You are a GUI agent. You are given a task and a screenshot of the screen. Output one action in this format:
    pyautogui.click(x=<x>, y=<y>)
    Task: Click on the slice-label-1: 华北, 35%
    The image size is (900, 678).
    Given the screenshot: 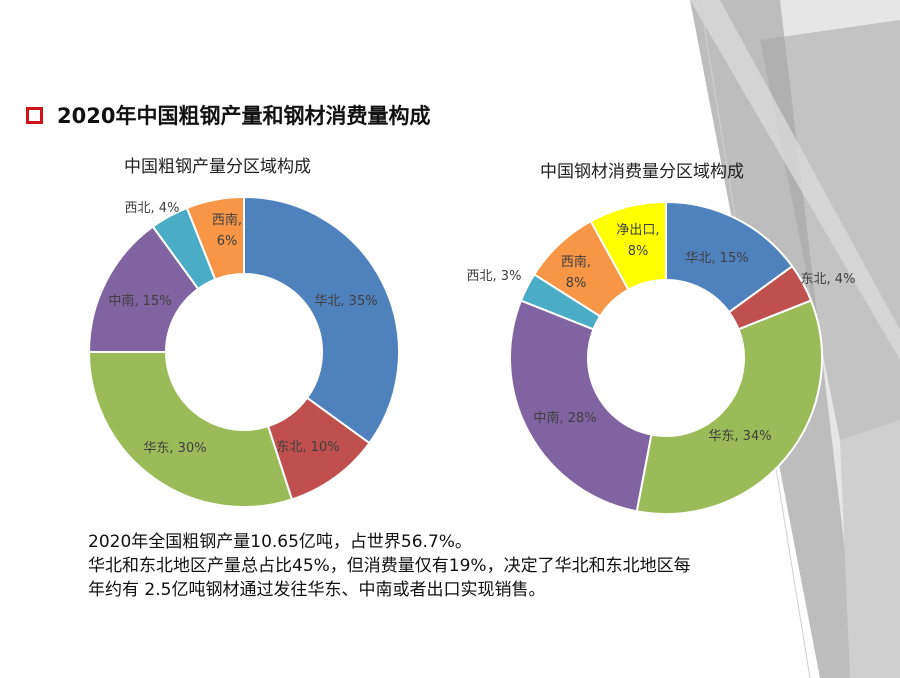 What is the action you would take?
    pyautogui.click(x=345, y=301)
    